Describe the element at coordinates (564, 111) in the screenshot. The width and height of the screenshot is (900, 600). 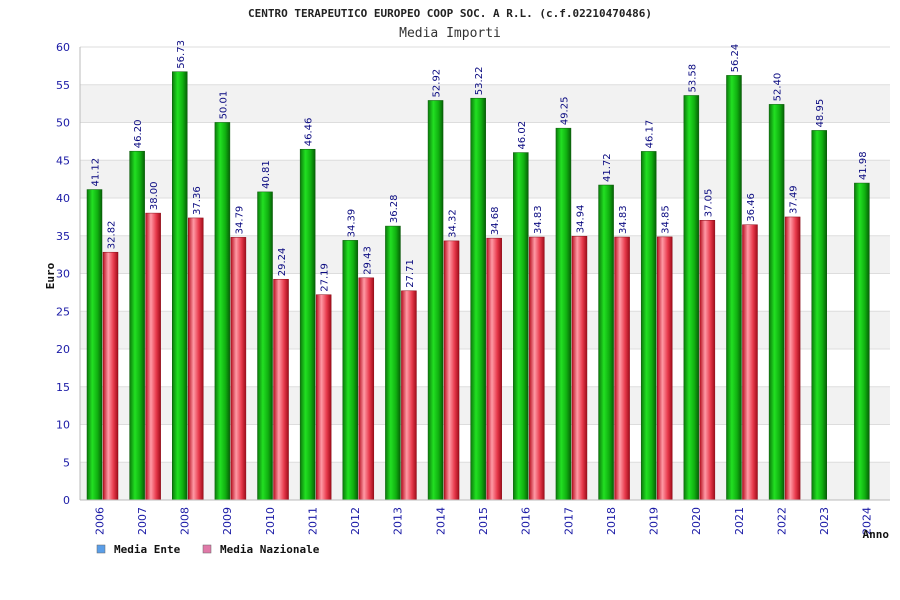
I see `data-label: 49.25` at that location.